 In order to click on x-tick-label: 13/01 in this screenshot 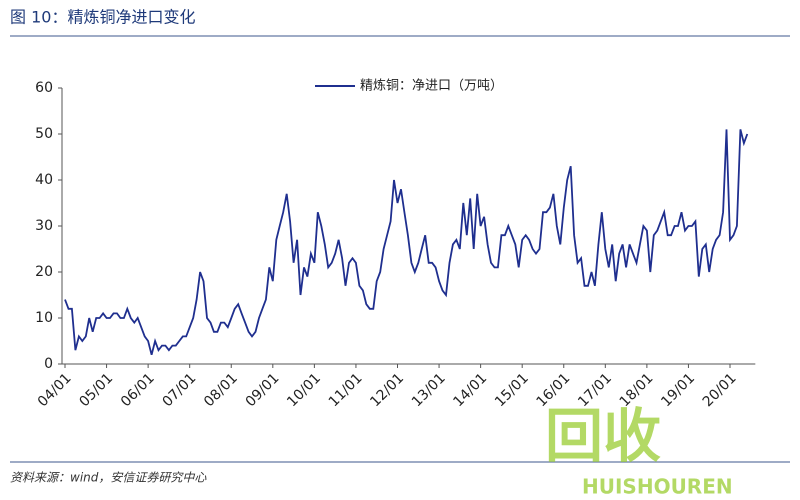, I will do `click(429, 390)`.